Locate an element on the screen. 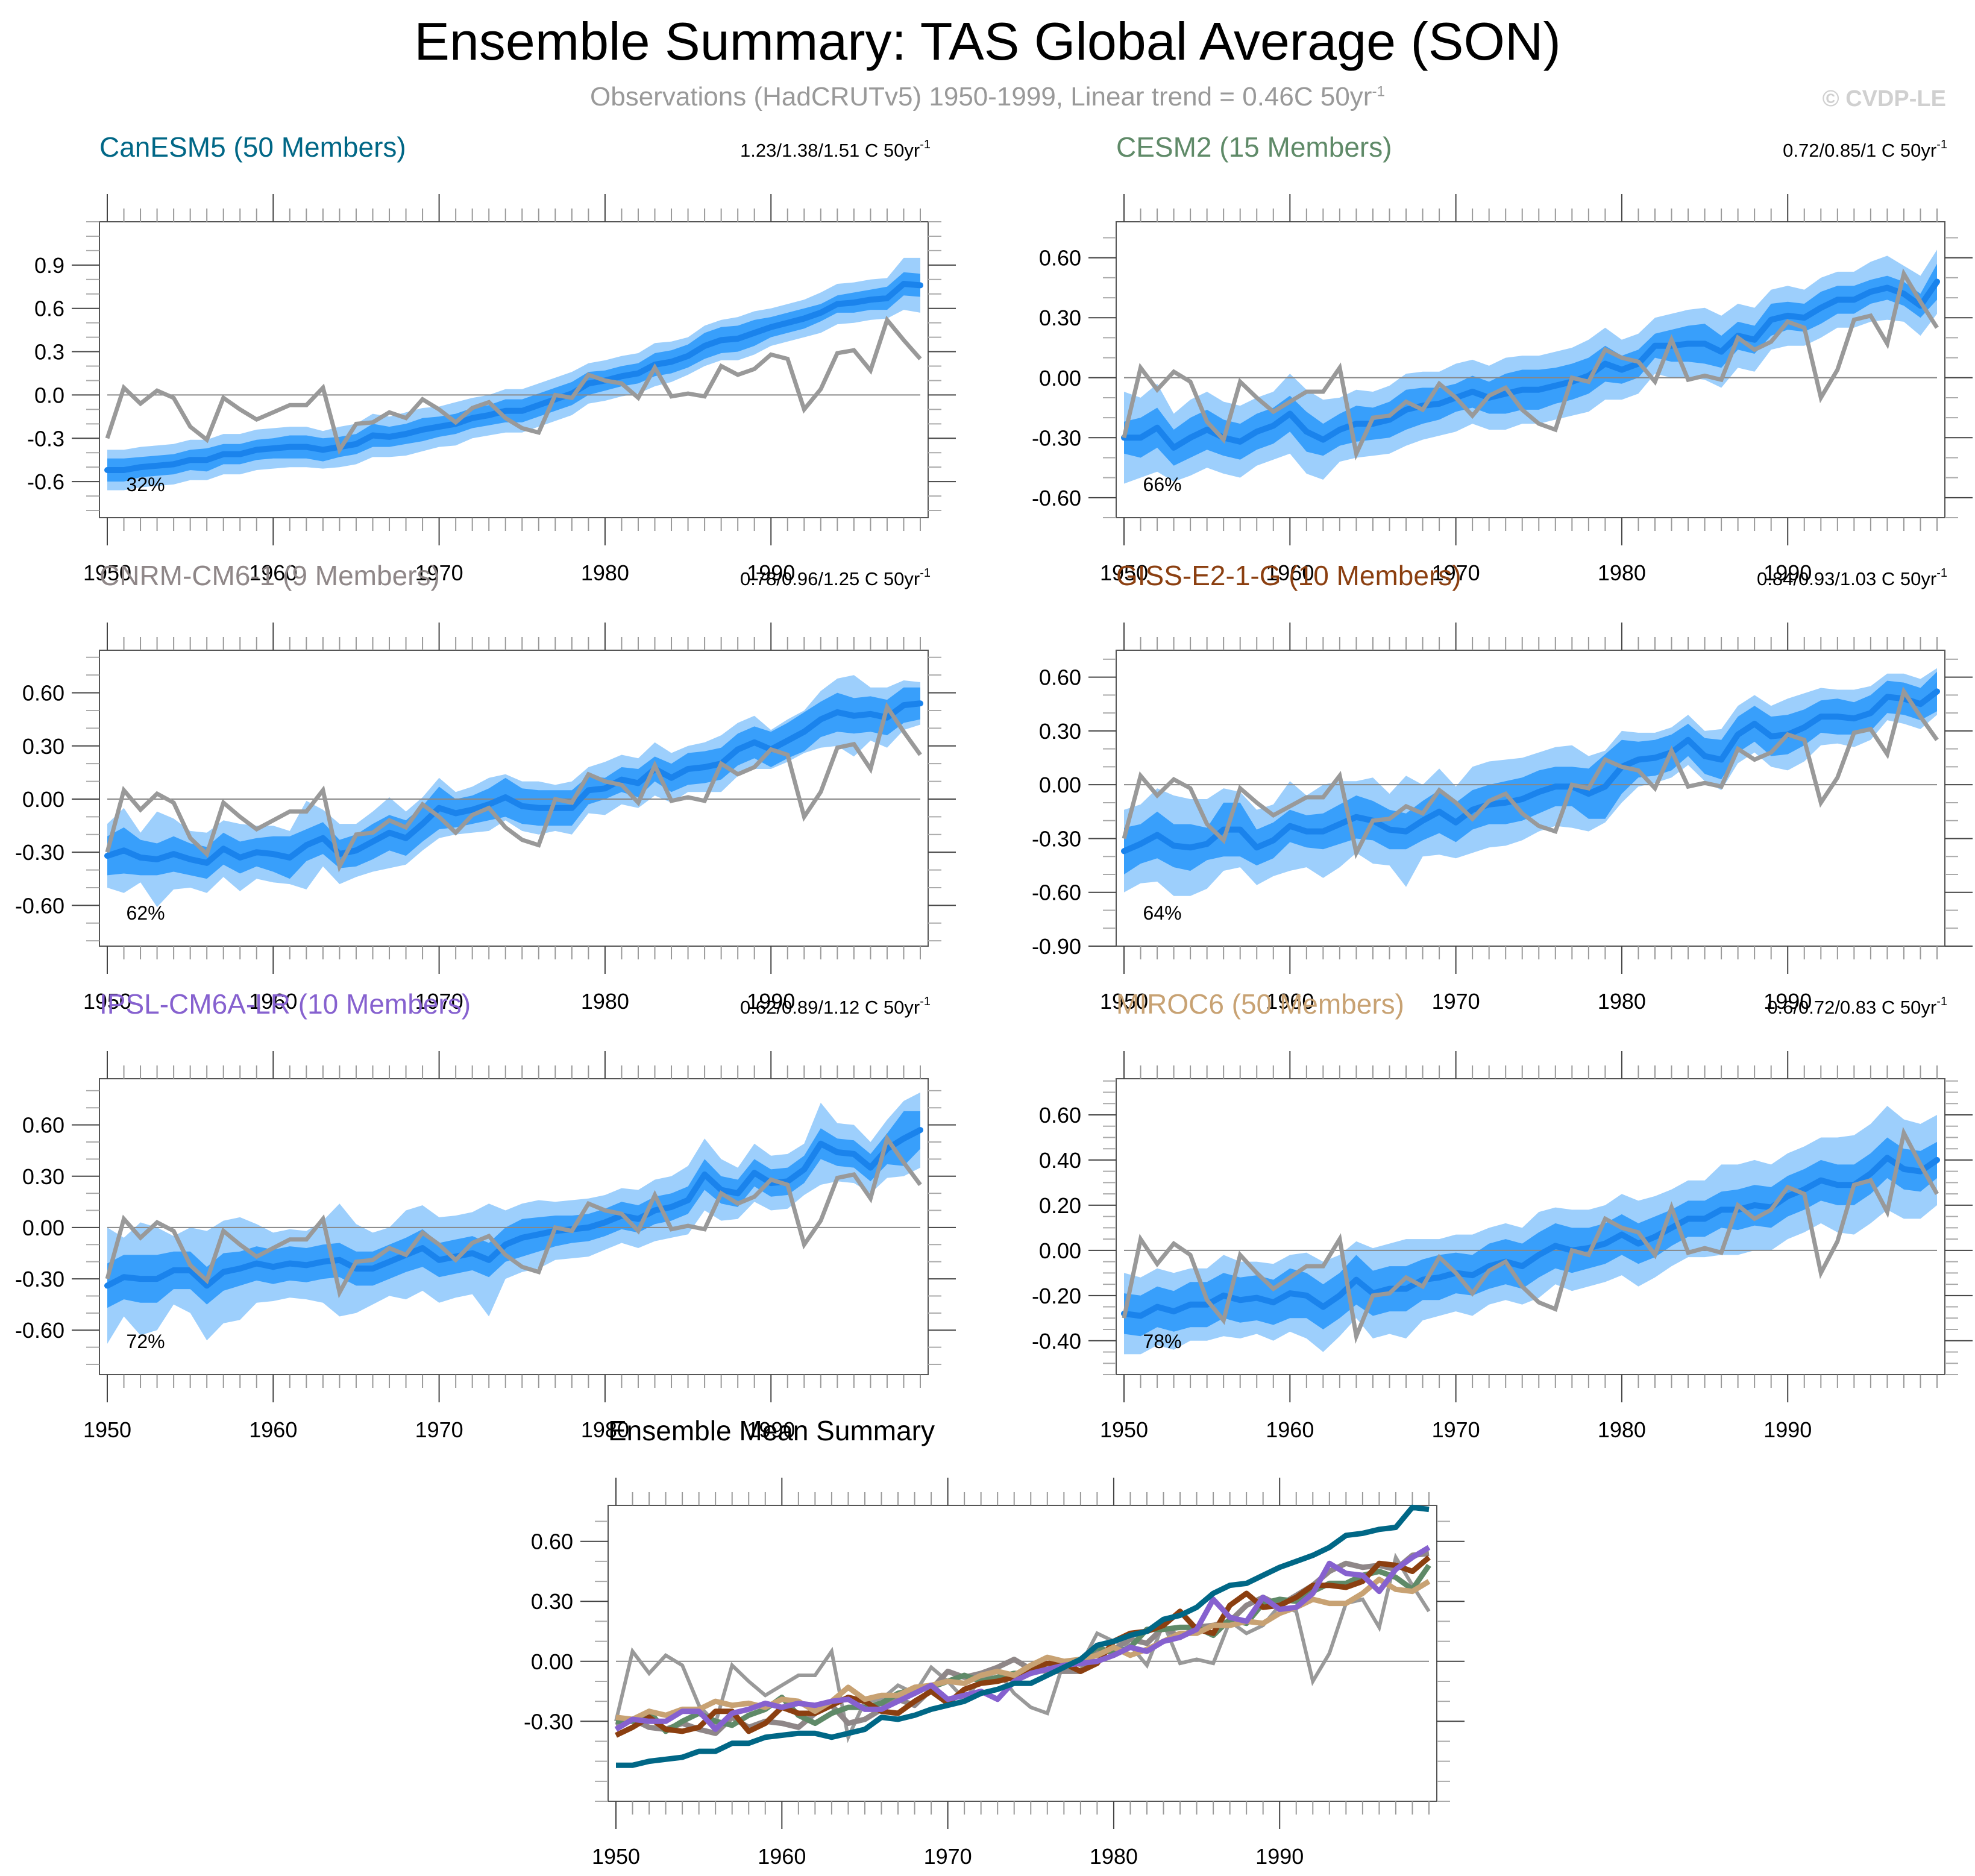  trend-text: 0.78/0.96/1.25 C 50yr is located at coordinates (830, 578).